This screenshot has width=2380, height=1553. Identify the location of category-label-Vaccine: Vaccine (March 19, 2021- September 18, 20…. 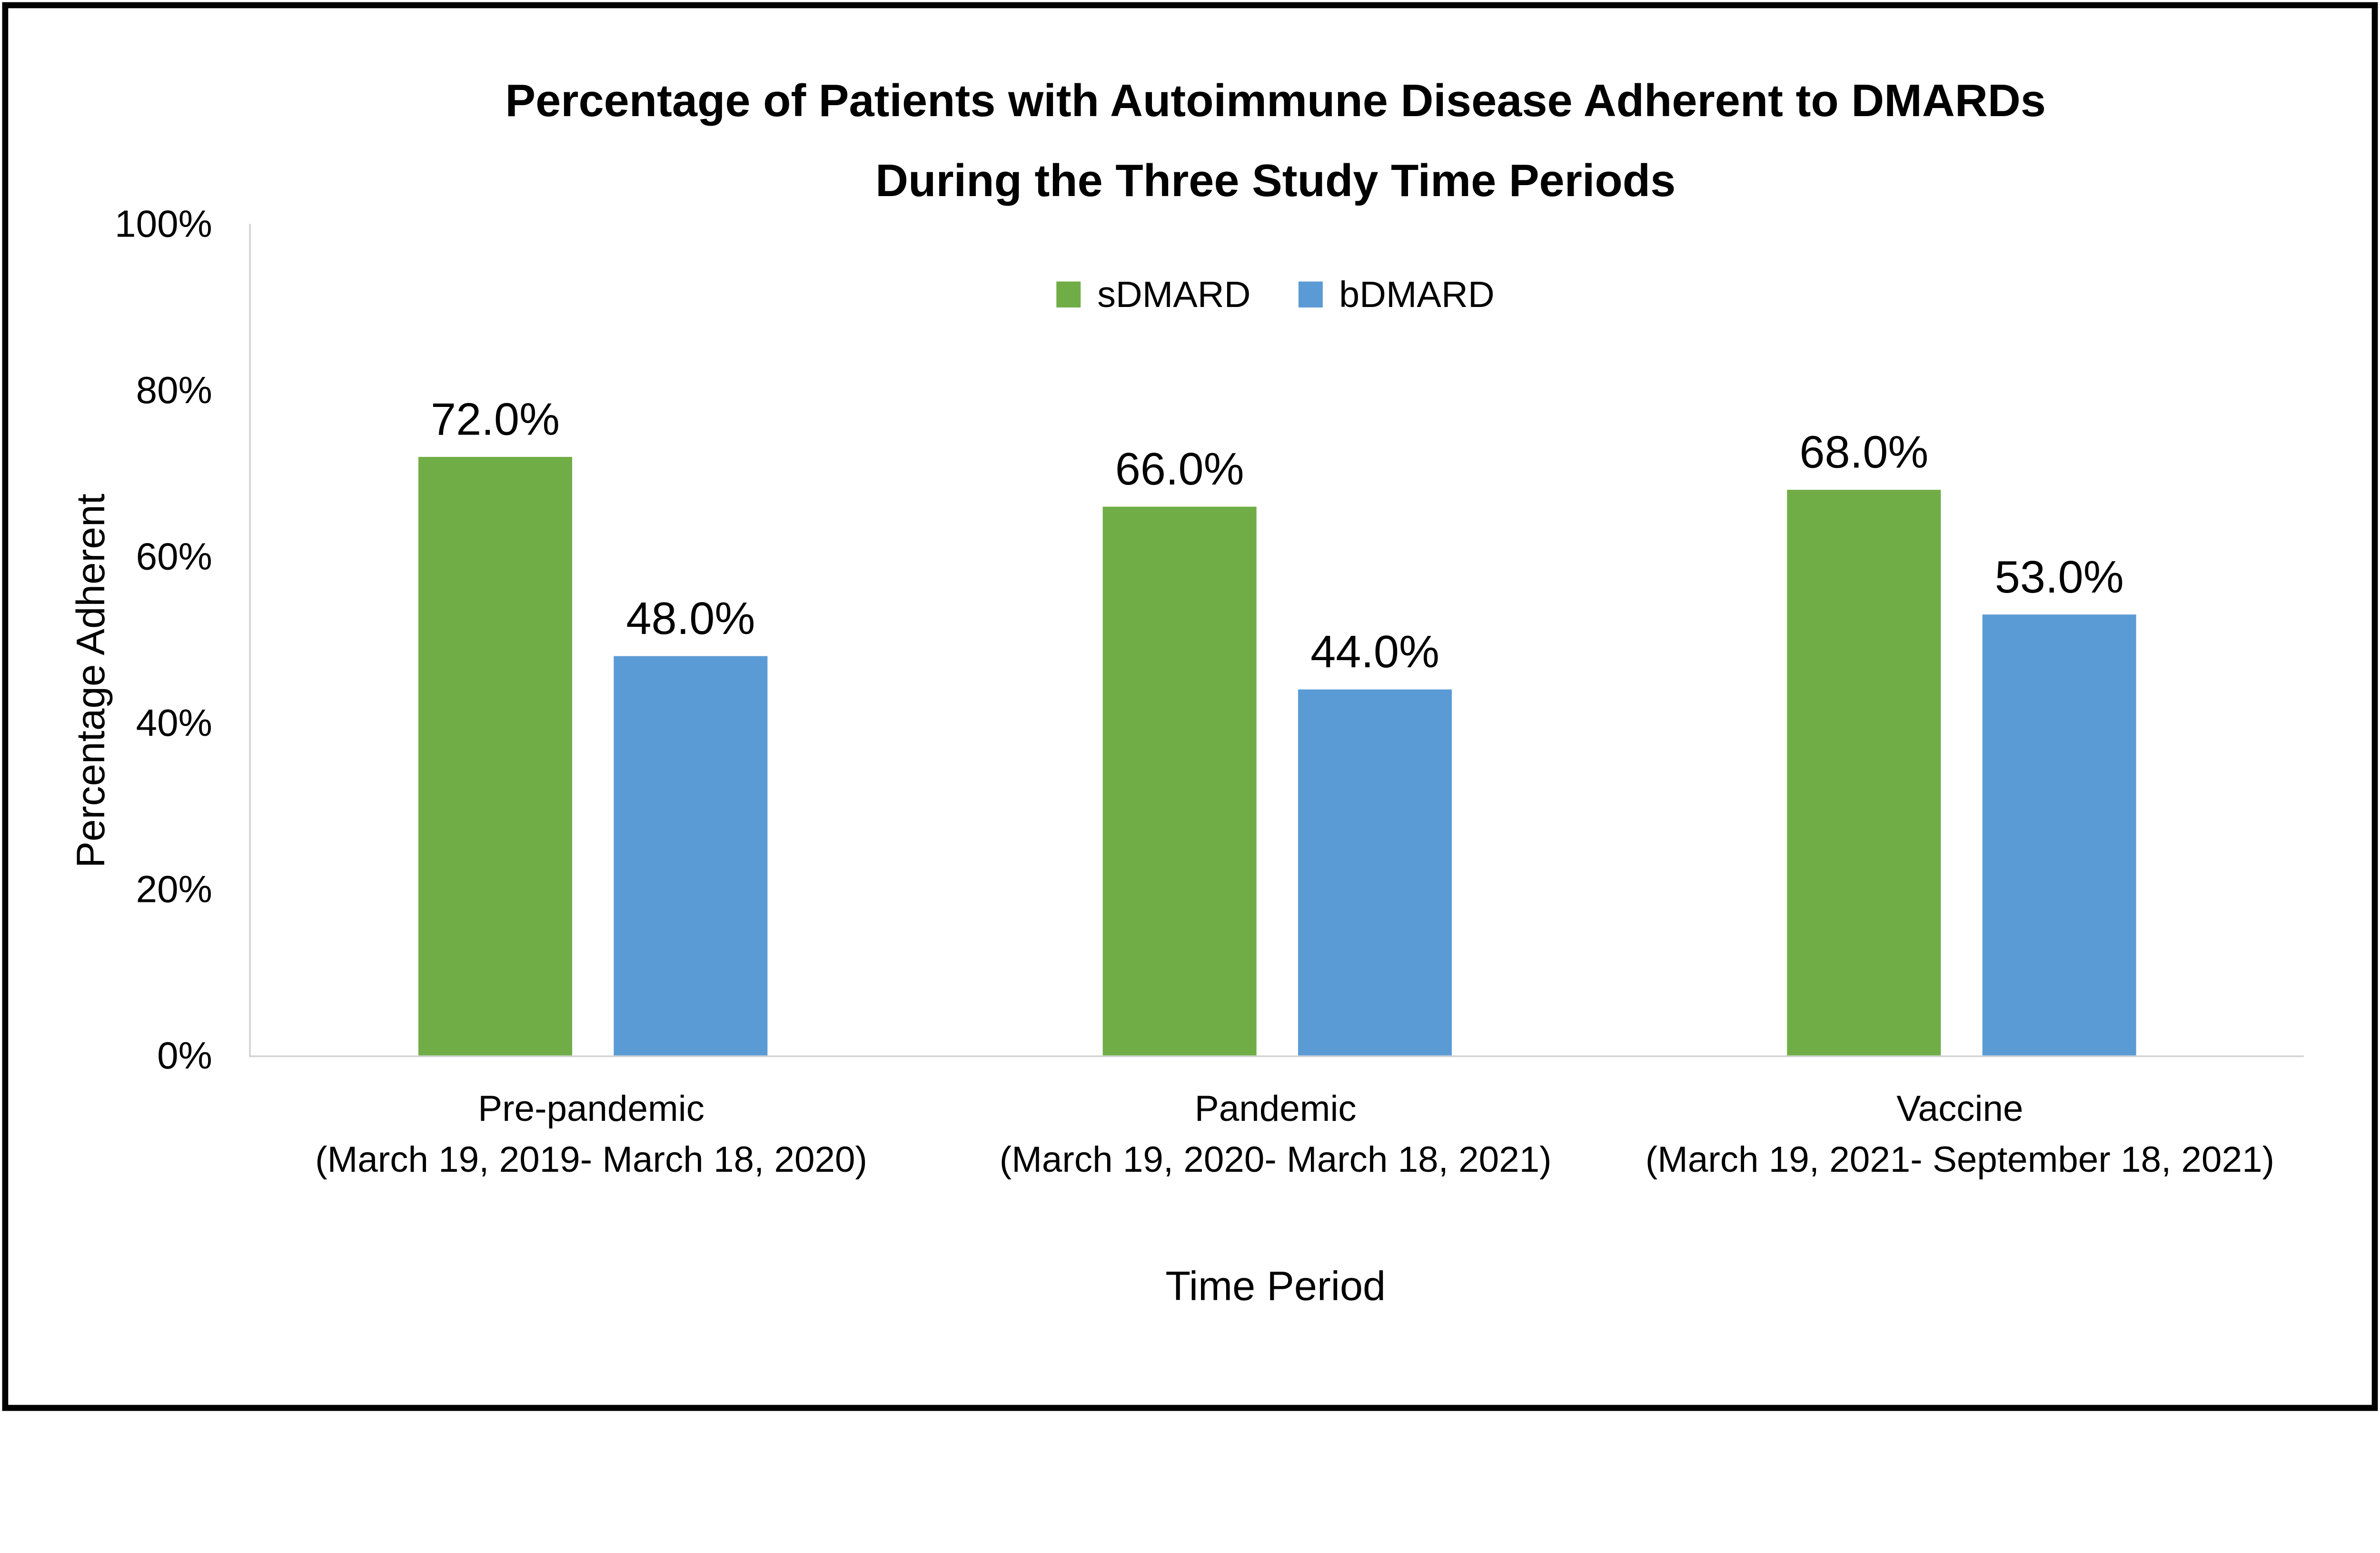
(1960, 1134).